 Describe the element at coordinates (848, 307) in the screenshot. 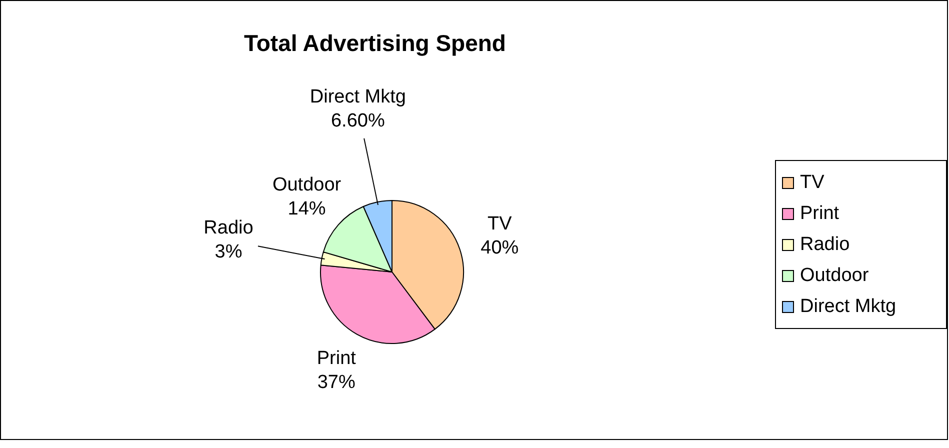

I see `legend-label: Direct Mktg` at that location.